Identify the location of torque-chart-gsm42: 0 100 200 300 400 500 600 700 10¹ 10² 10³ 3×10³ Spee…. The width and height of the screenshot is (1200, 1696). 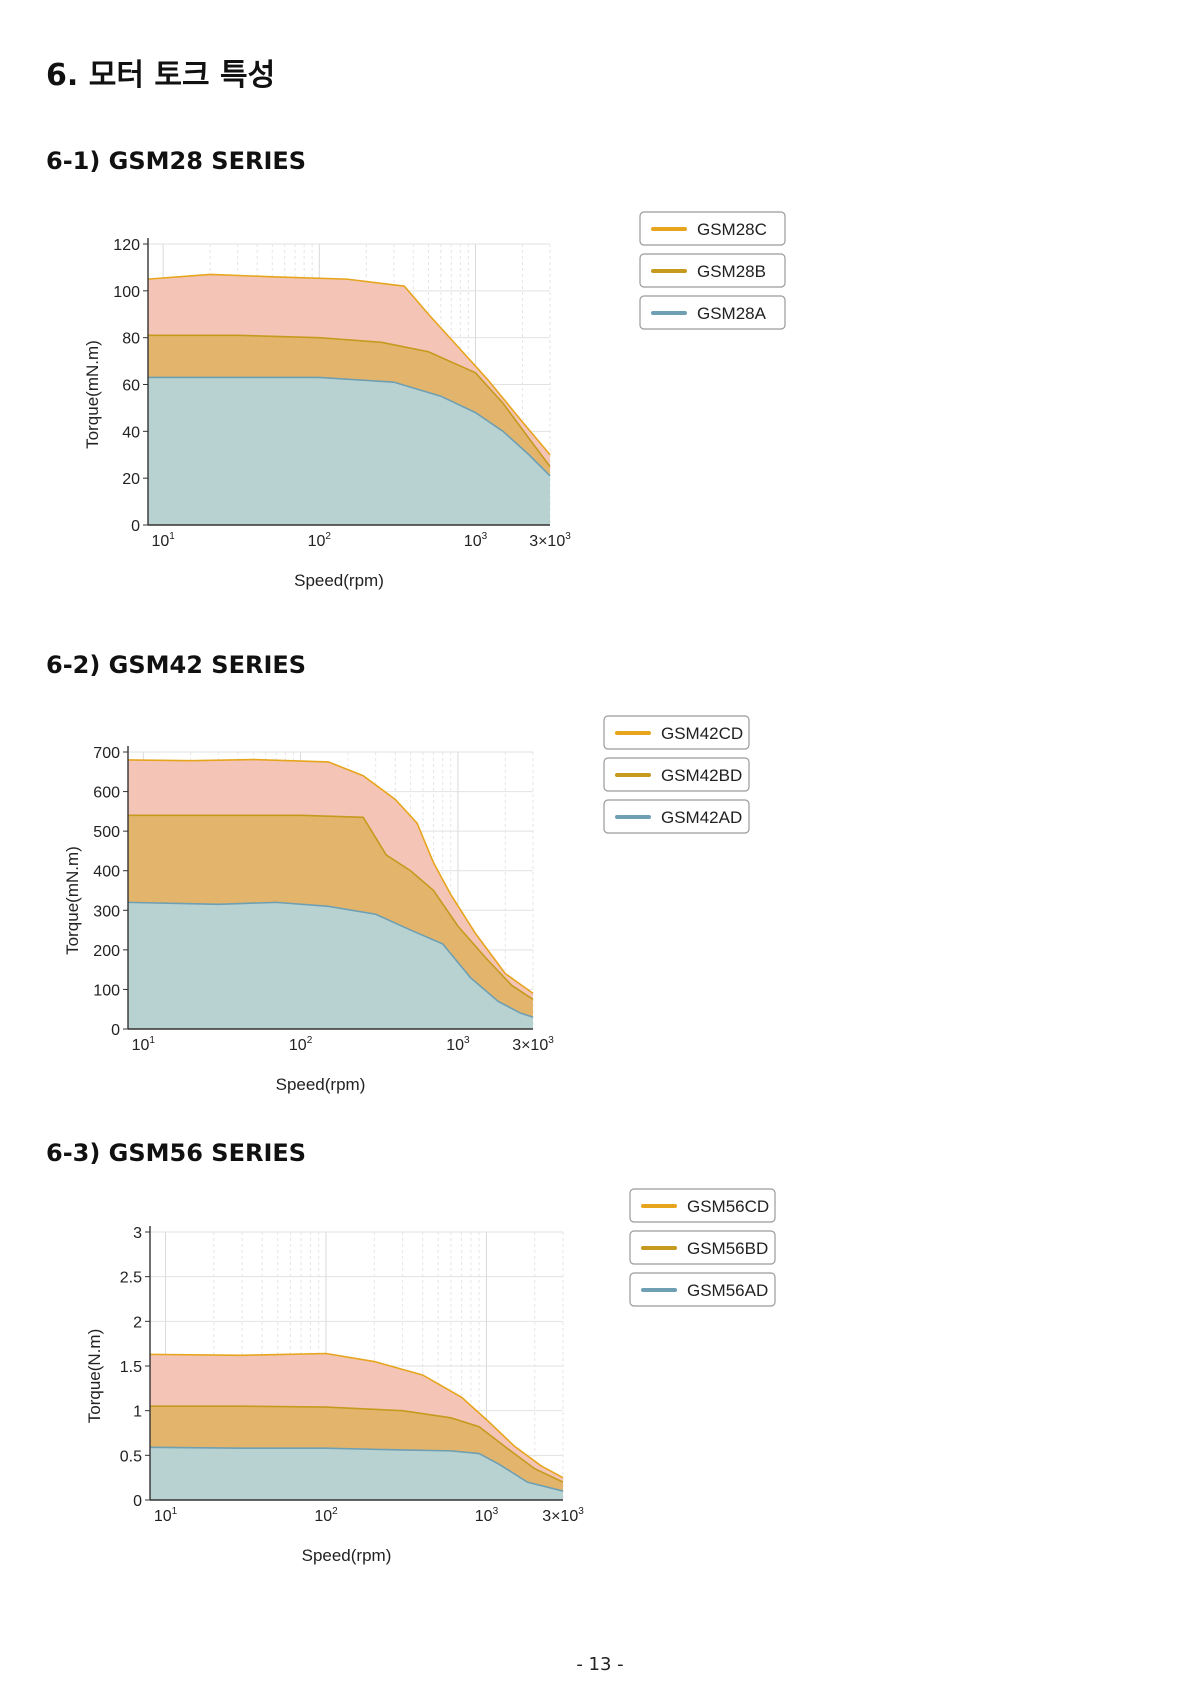
(406, 904).